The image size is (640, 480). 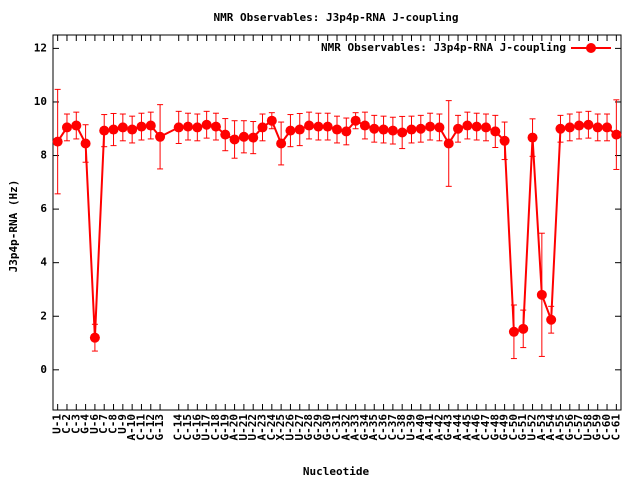 I want to click on x-axis-label: Nucleotide, so click(x=336, y=471).